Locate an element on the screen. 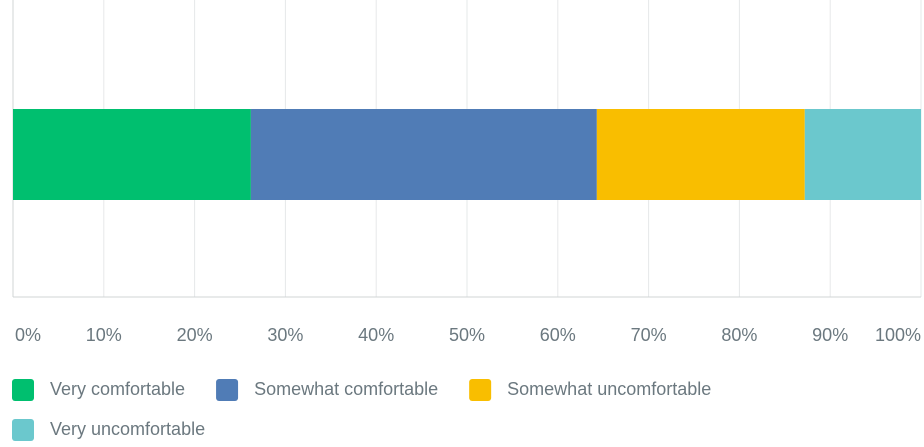  x-tick-label: 70% is located at coordinates (649, 335).